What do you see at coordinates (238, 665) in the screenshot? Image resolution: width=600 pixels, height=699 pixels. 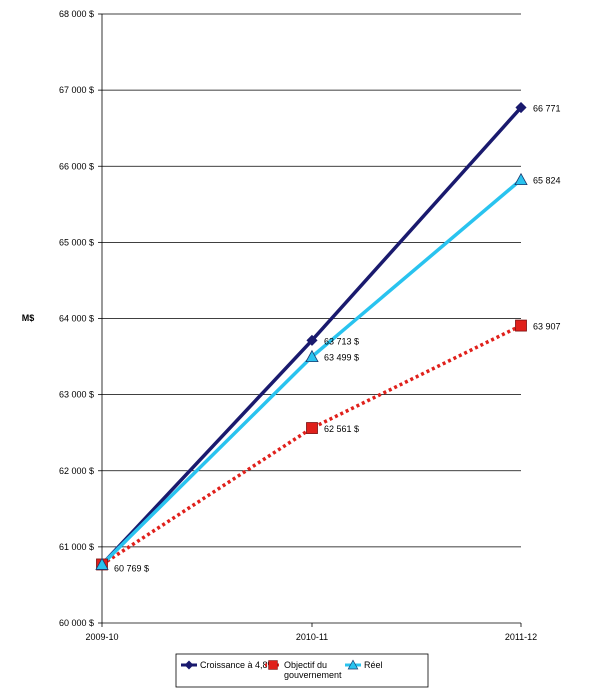 I see `legend-label: Croissance à 4,8%` at bounding box center [238, 665].